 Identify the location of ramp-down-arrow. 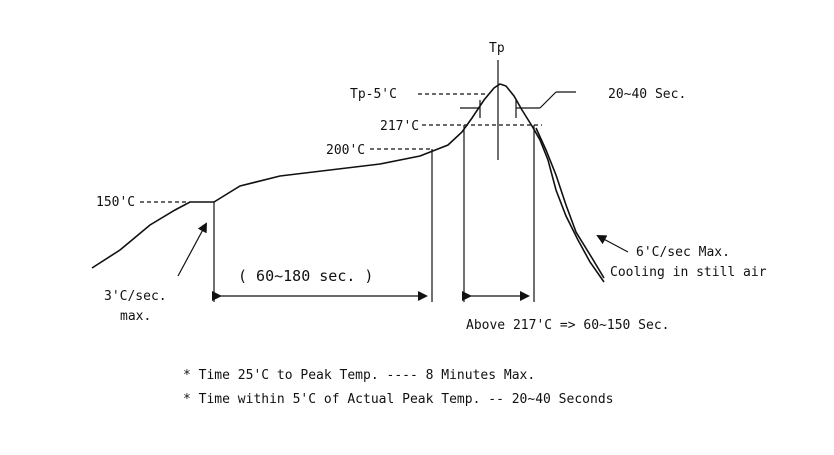
(612, 244).